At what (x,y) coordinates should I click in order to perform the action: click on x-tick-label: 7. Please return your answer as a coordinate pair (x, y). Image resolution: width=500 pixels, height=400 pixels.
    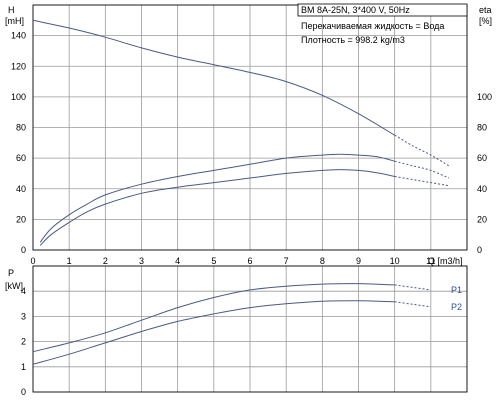
    Looking at the image, I should click on (286, 261).